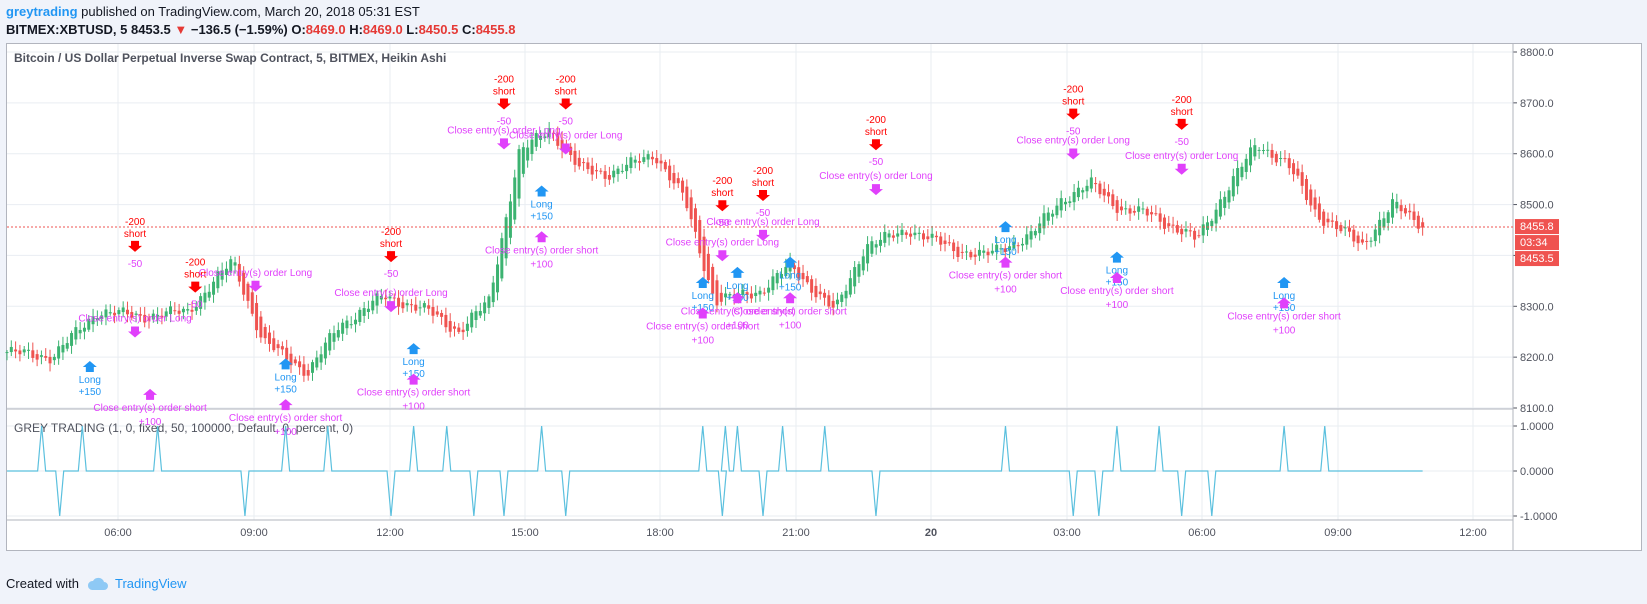 This screenshot has width=1647, height=604. What do you see at coordinates (298, 29) in the screenshot?
I see `open-label: O:` at bounding box center [298, 29].